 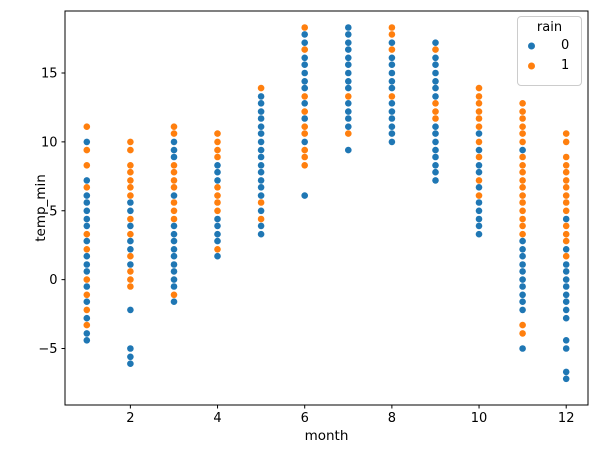 I want to click on legend-entry-label: 0, so click(x=565, y=45).